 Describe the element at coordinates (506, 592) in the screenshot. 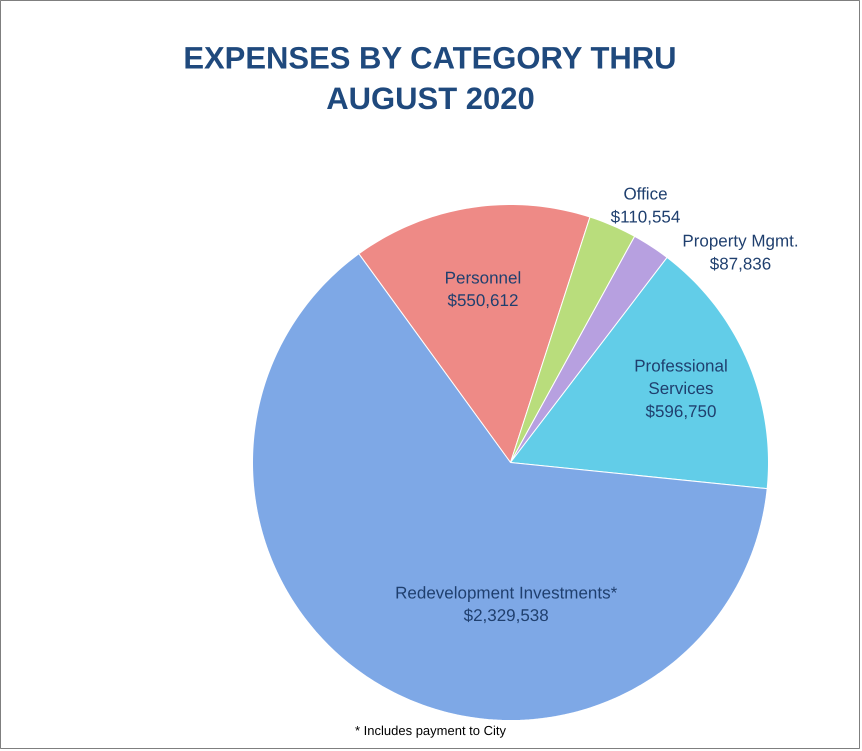

I see `slice-label: Redevelopment Investments*` at that location.